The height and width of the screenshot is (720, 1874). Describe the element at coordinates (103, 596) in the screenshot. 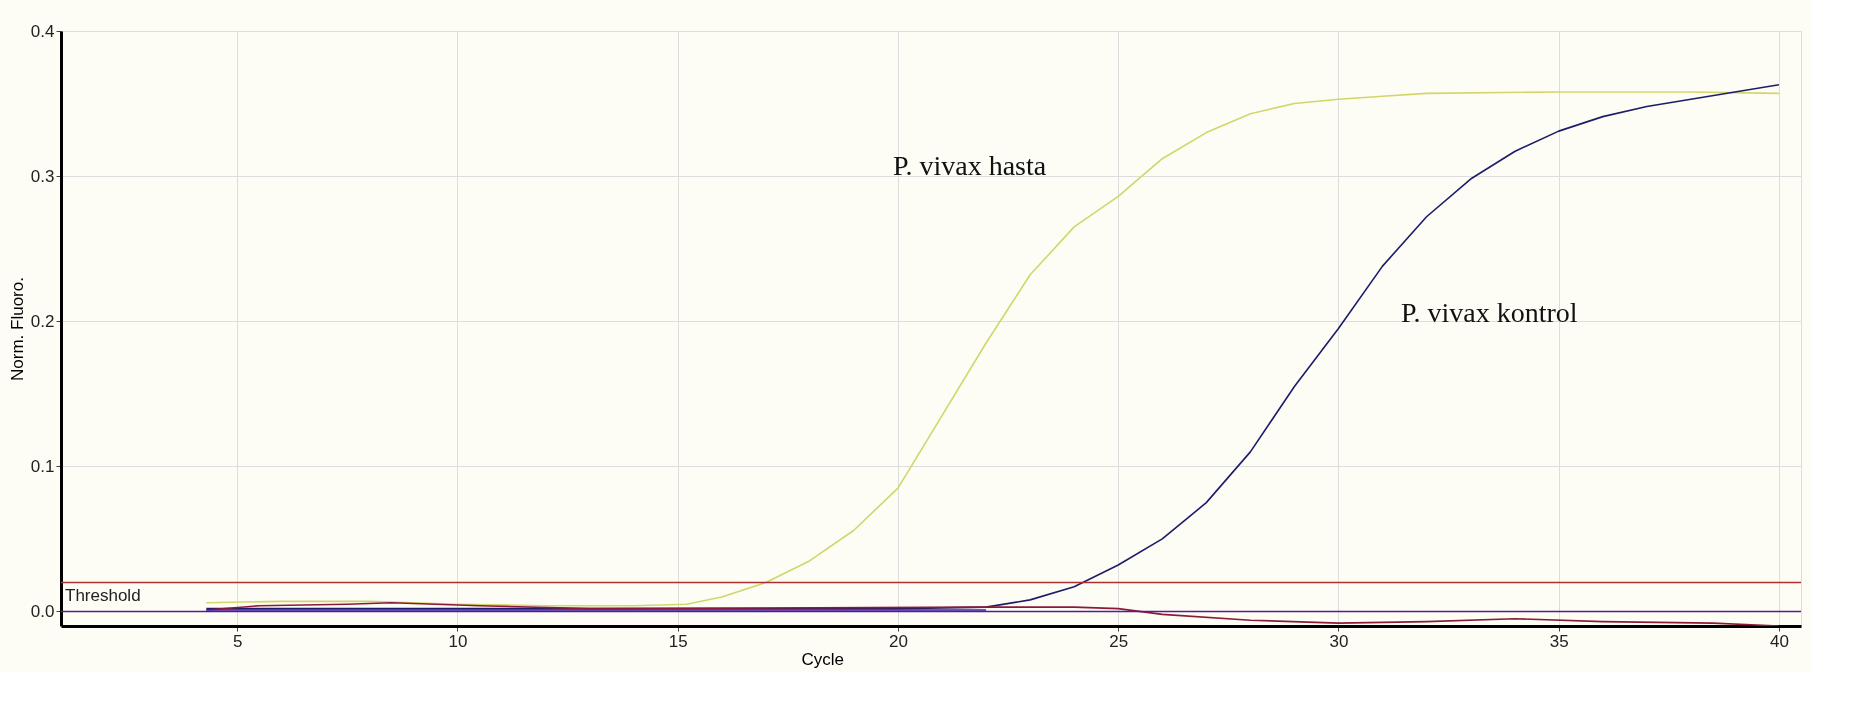

I see `ref-line-label: Threshold` at that location.